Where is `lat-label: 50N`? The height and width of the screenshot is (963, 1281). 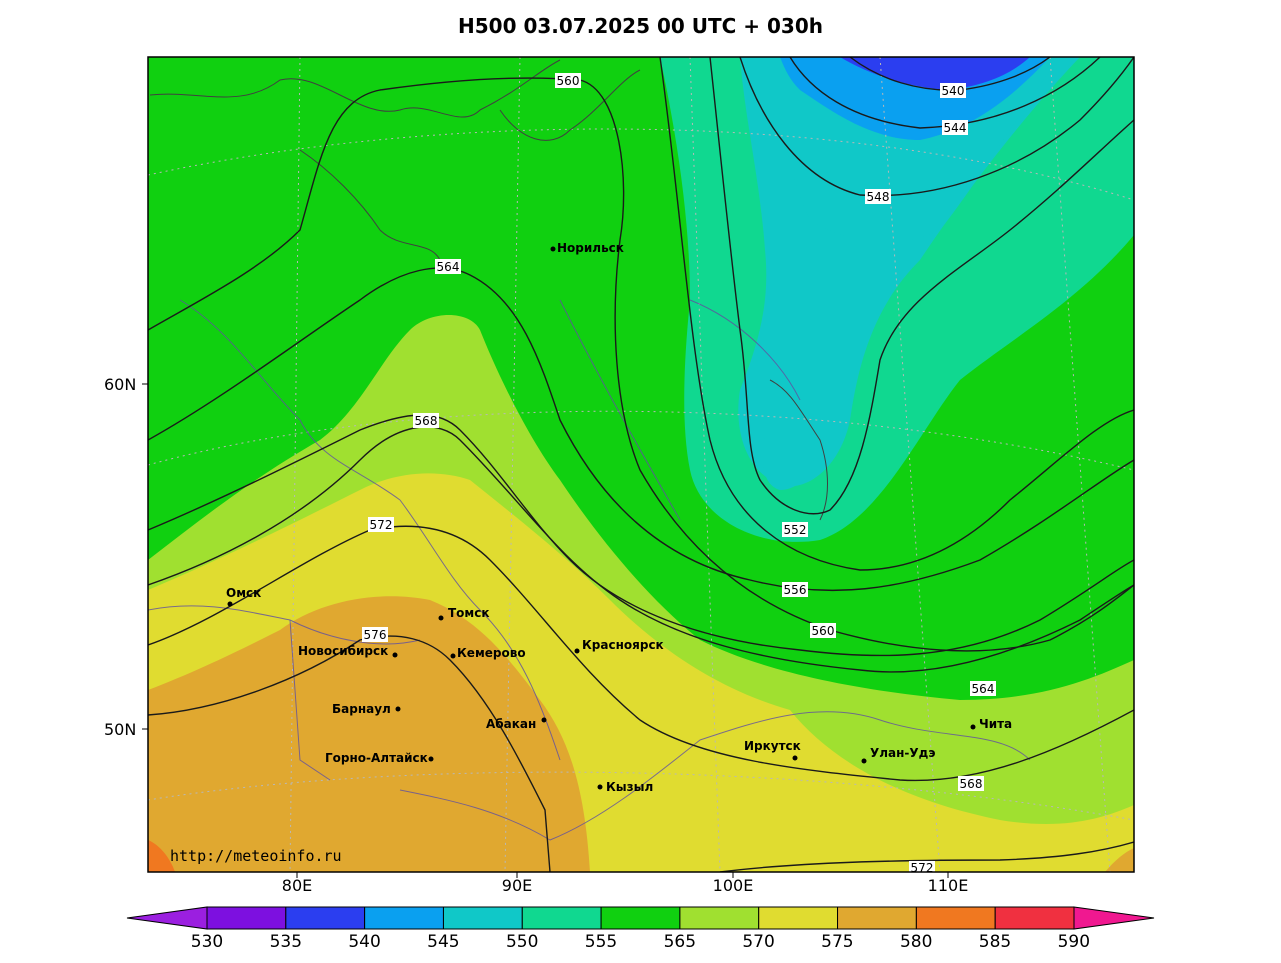 lat-label: 50N is located at coordinates (120, 729).